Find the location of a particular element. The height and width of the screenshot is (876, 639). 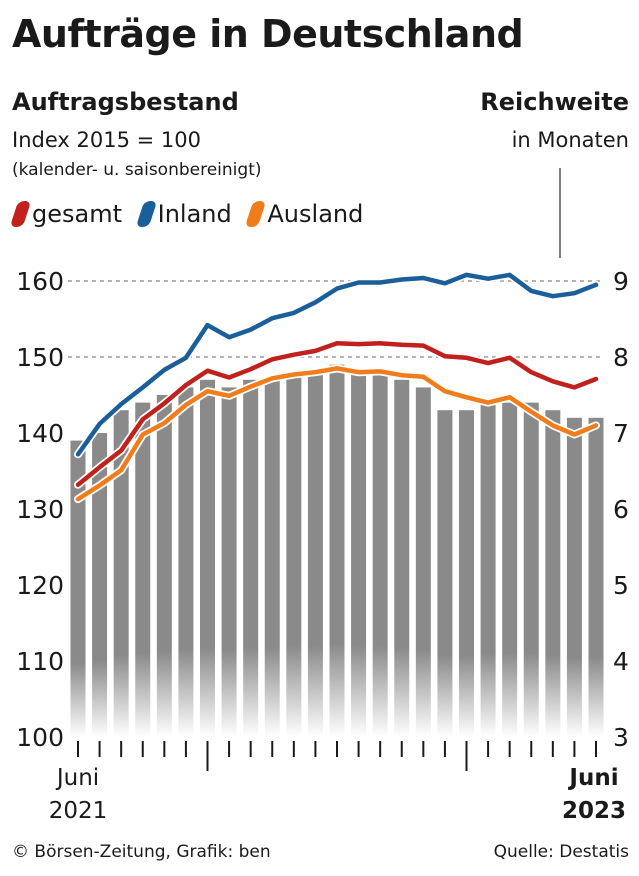

right-tick-label-3: 3 is located at coordinates (621, 737).